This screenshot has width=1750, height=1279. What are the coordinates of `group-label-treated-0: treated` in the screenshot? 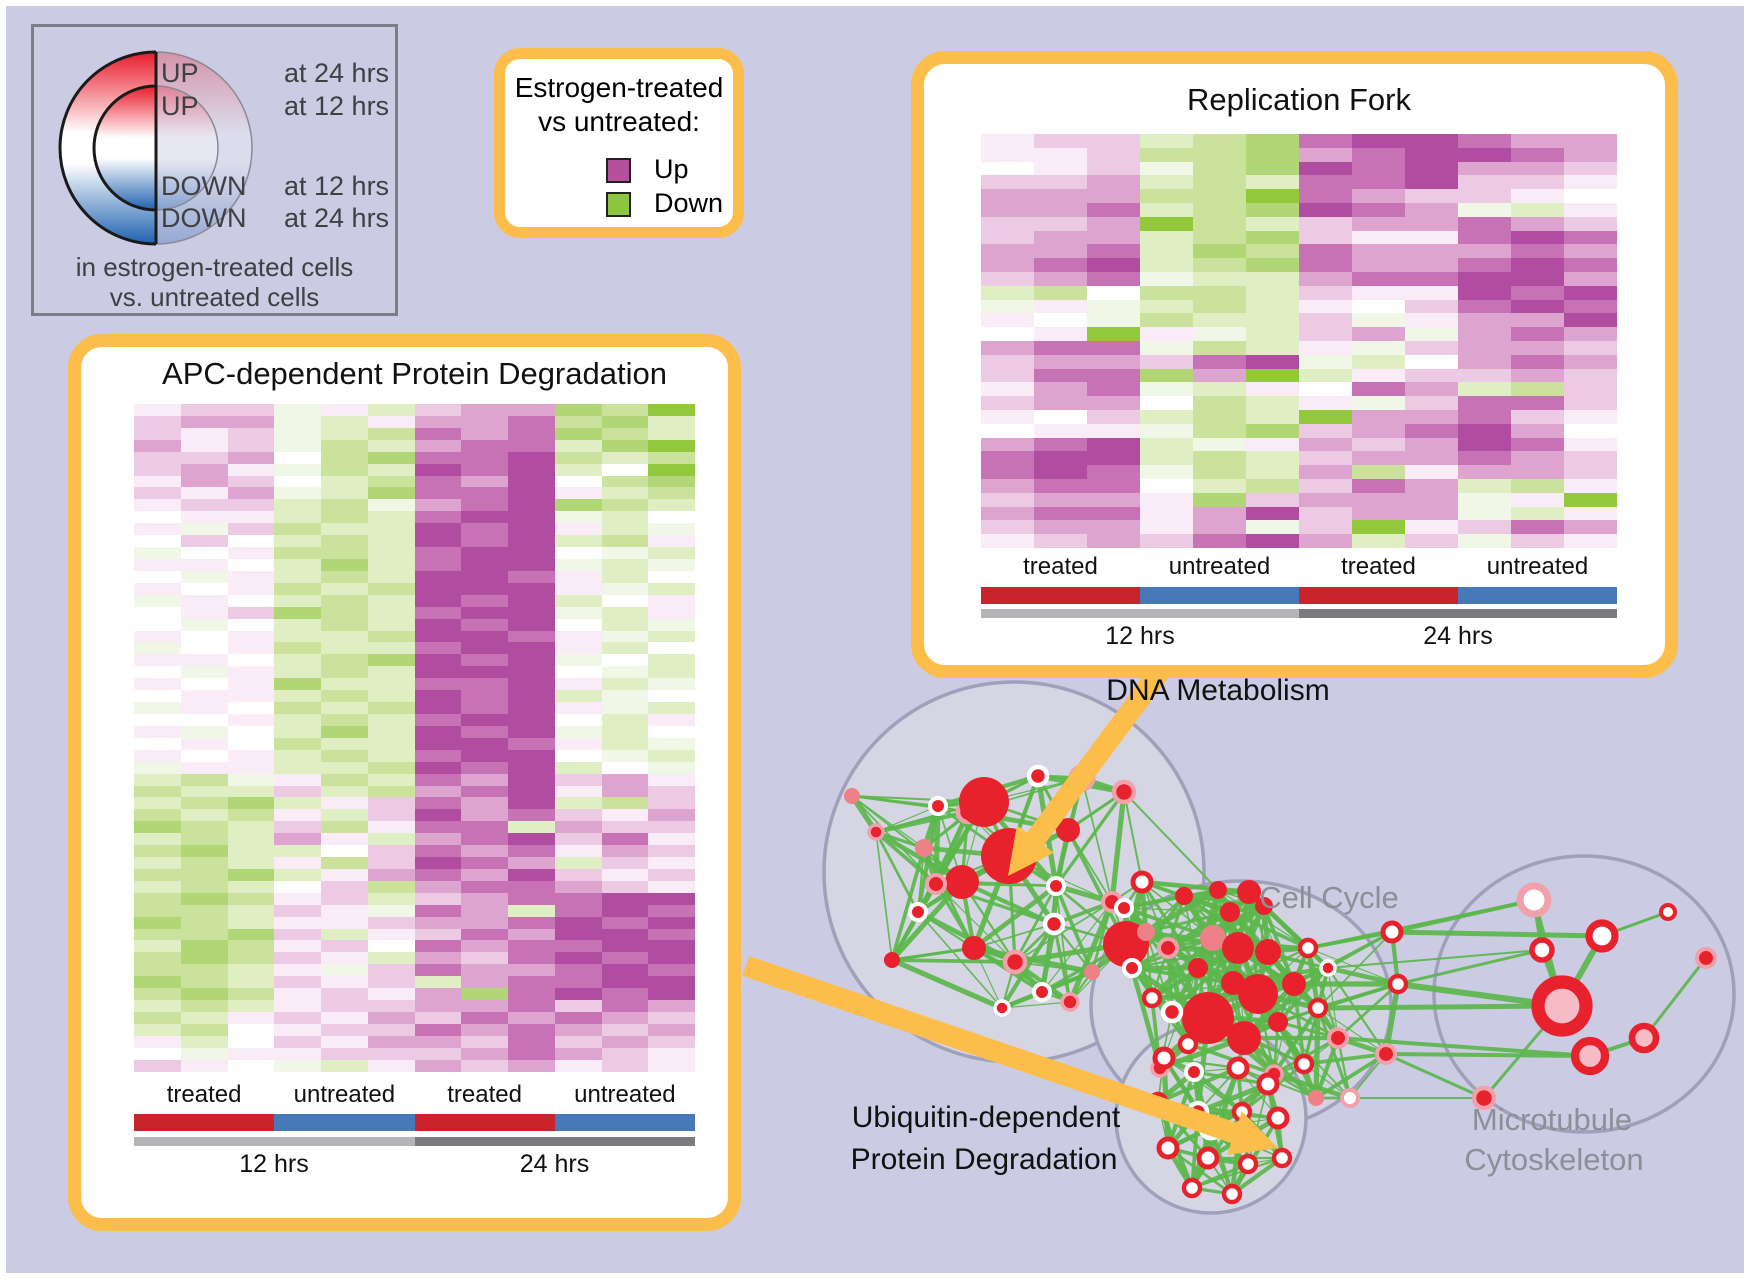 It's located at (1060, 566).